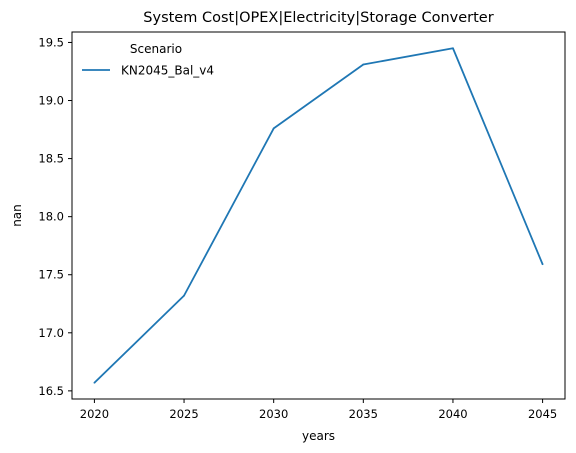 This screenshot has height=453, width=576. What do you see at coordinates (542, 414) in the screenshot?
I see `x-tick-label: 2045` at bounding box center [542, 414].